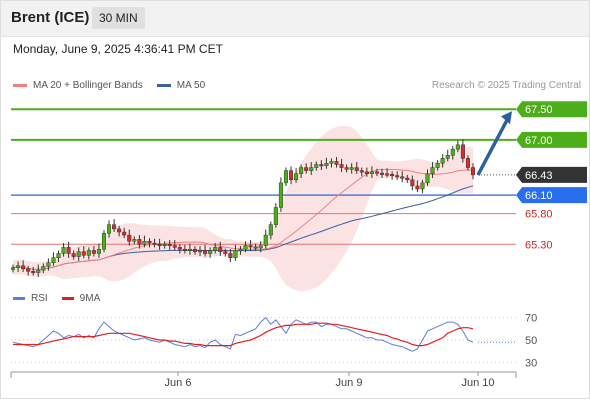  I want to click on projection-arrow, so click(494, 143).